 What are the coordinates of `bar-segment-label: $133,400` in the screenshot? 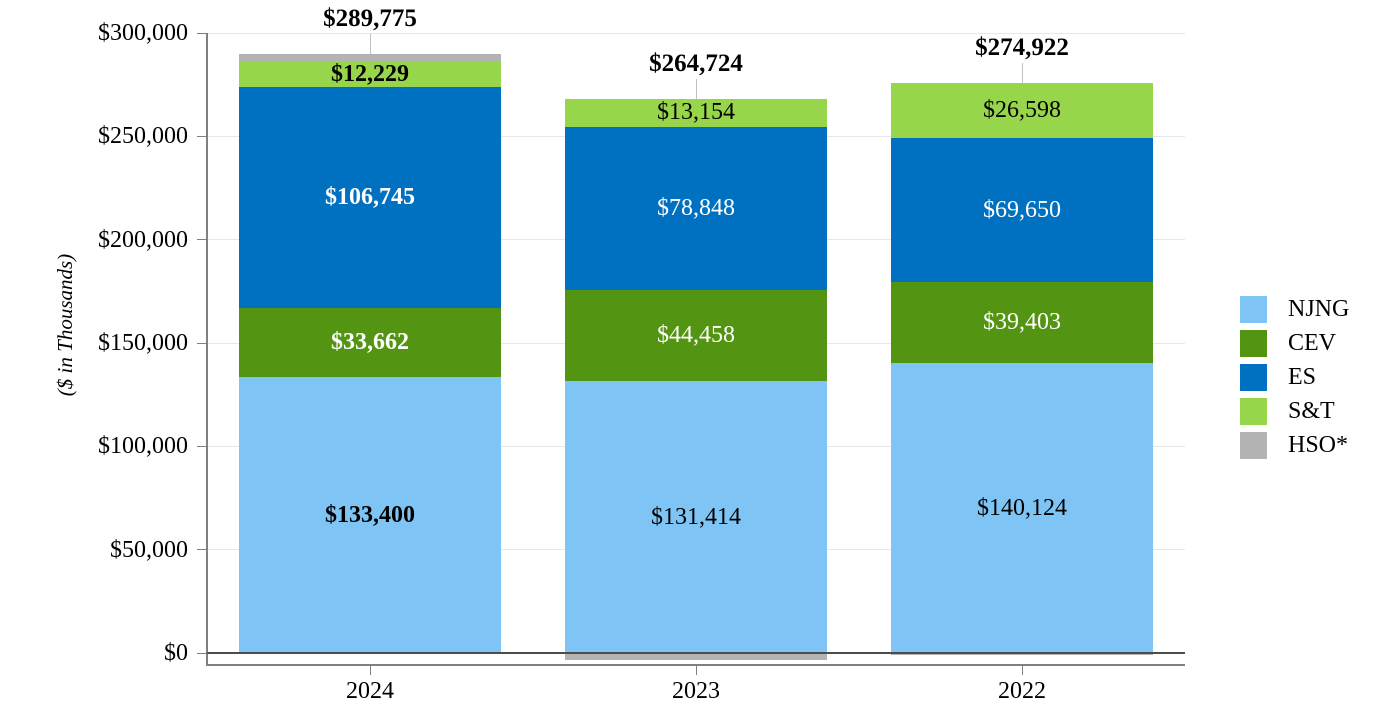 It's located at (370, 514).